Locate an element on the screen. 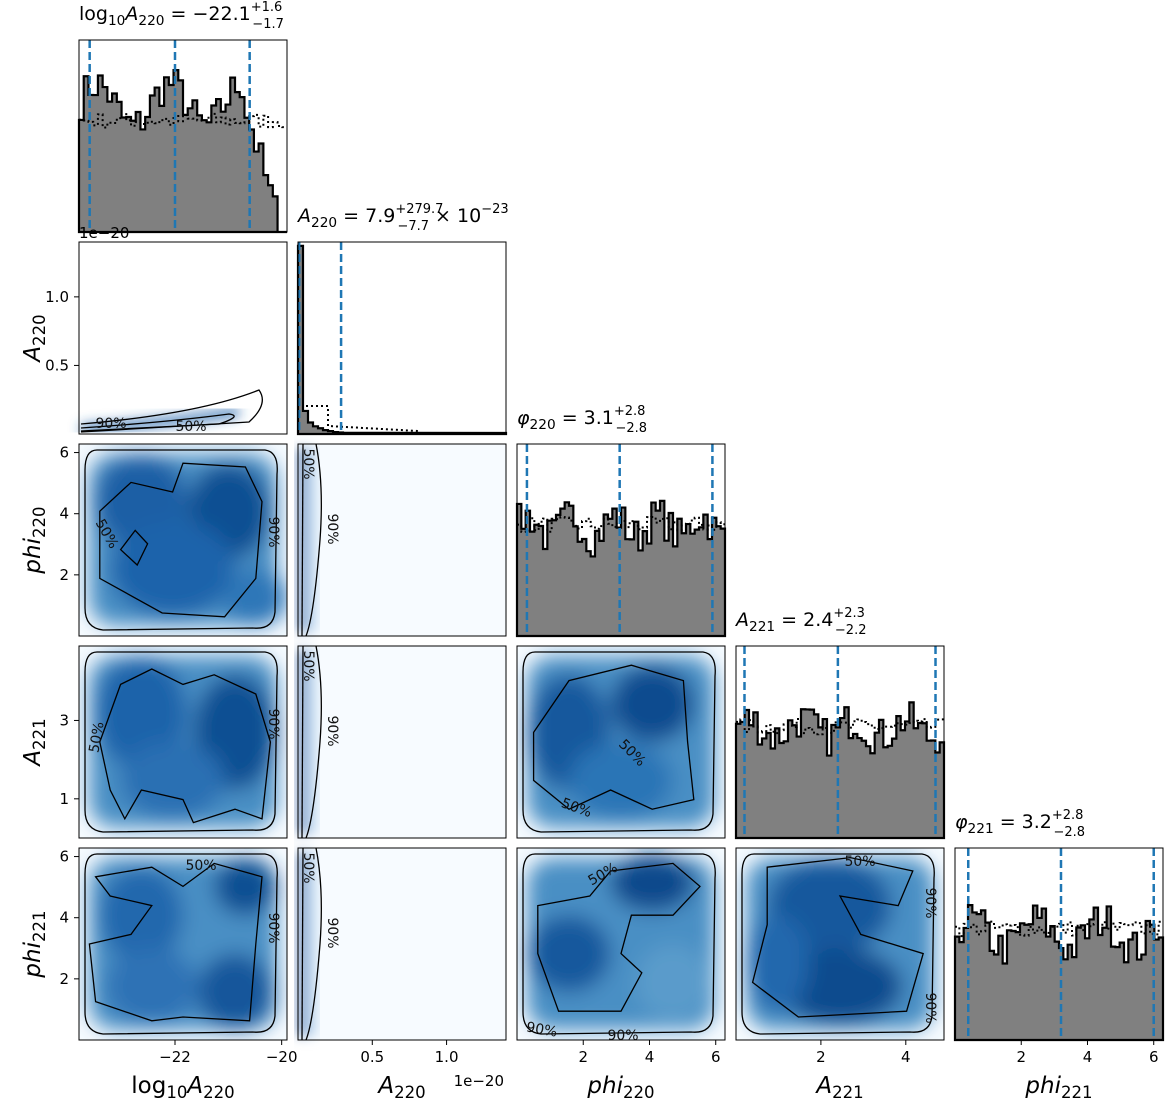 This screenshot has height=1111, width=1172. panel-frame-r3c3 is located at coordinates (840, 742).